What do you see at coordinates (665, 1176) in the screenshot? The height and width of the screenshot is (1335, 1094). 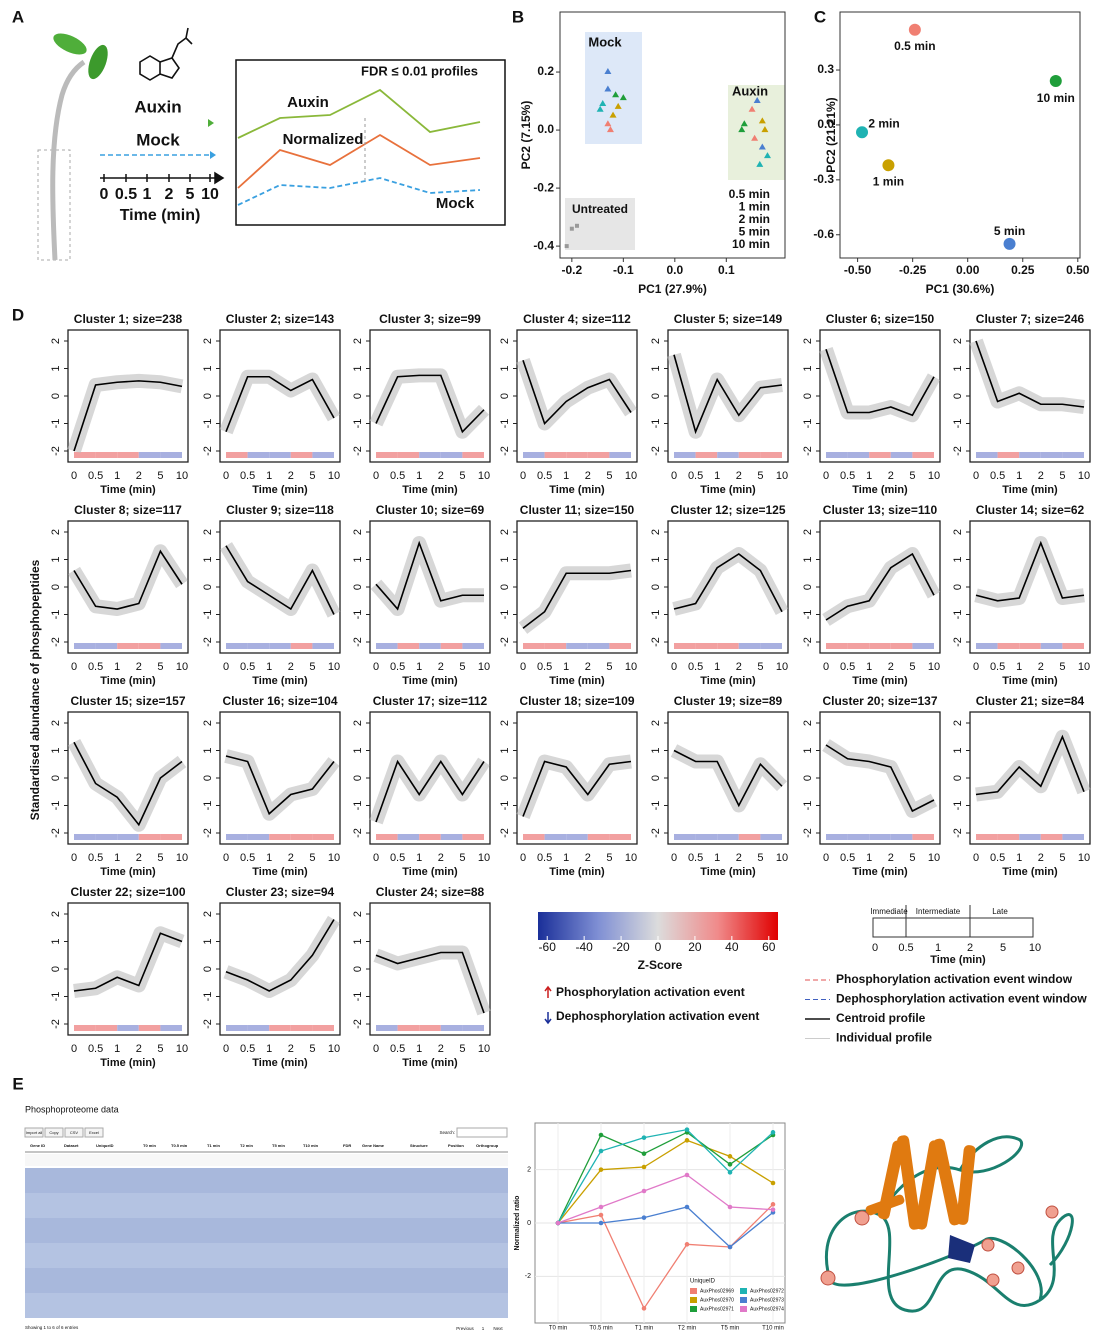 I see `series-line` at bounding box center [665, 1176].